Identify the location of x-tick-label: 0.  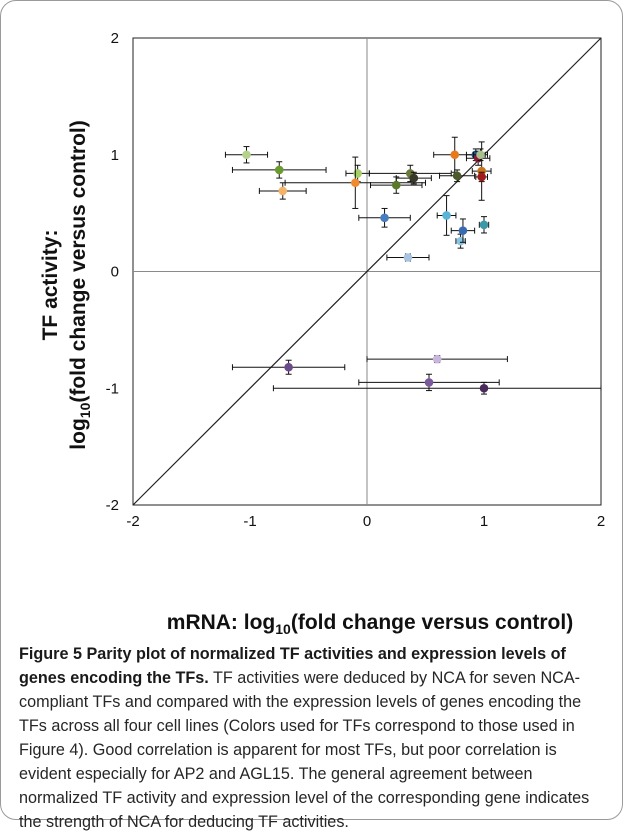
(367, 521).